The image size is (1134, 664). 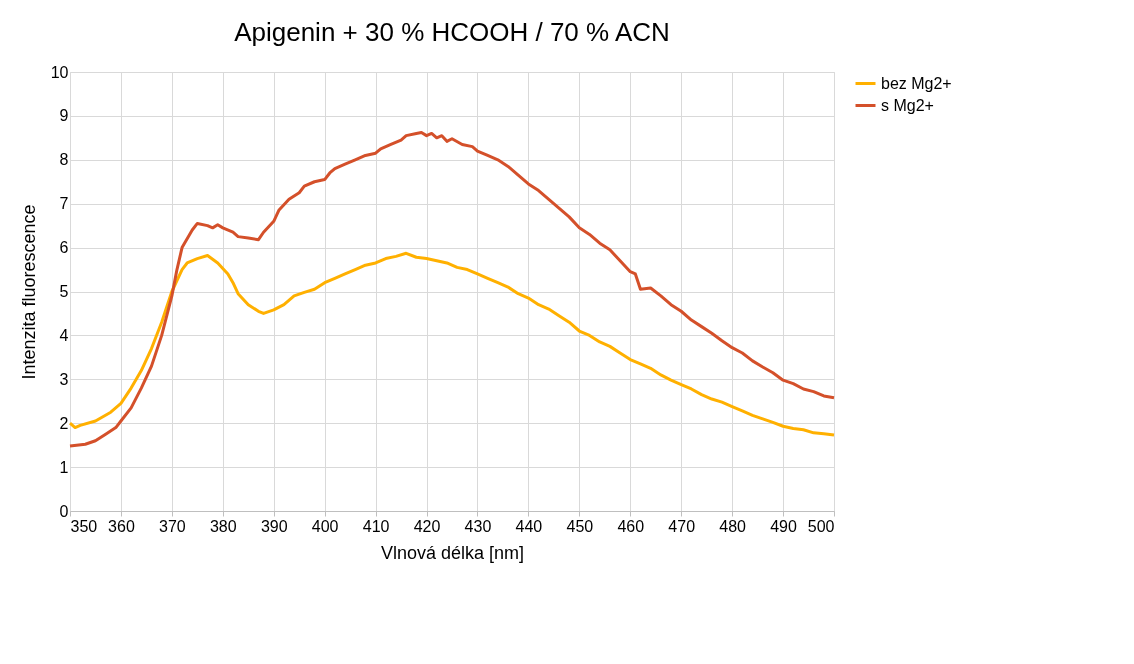 What do you see at coordinates (84, 526) in the screenshot?
I see `x-tick-label: 350` at bounding box center [84, 526].